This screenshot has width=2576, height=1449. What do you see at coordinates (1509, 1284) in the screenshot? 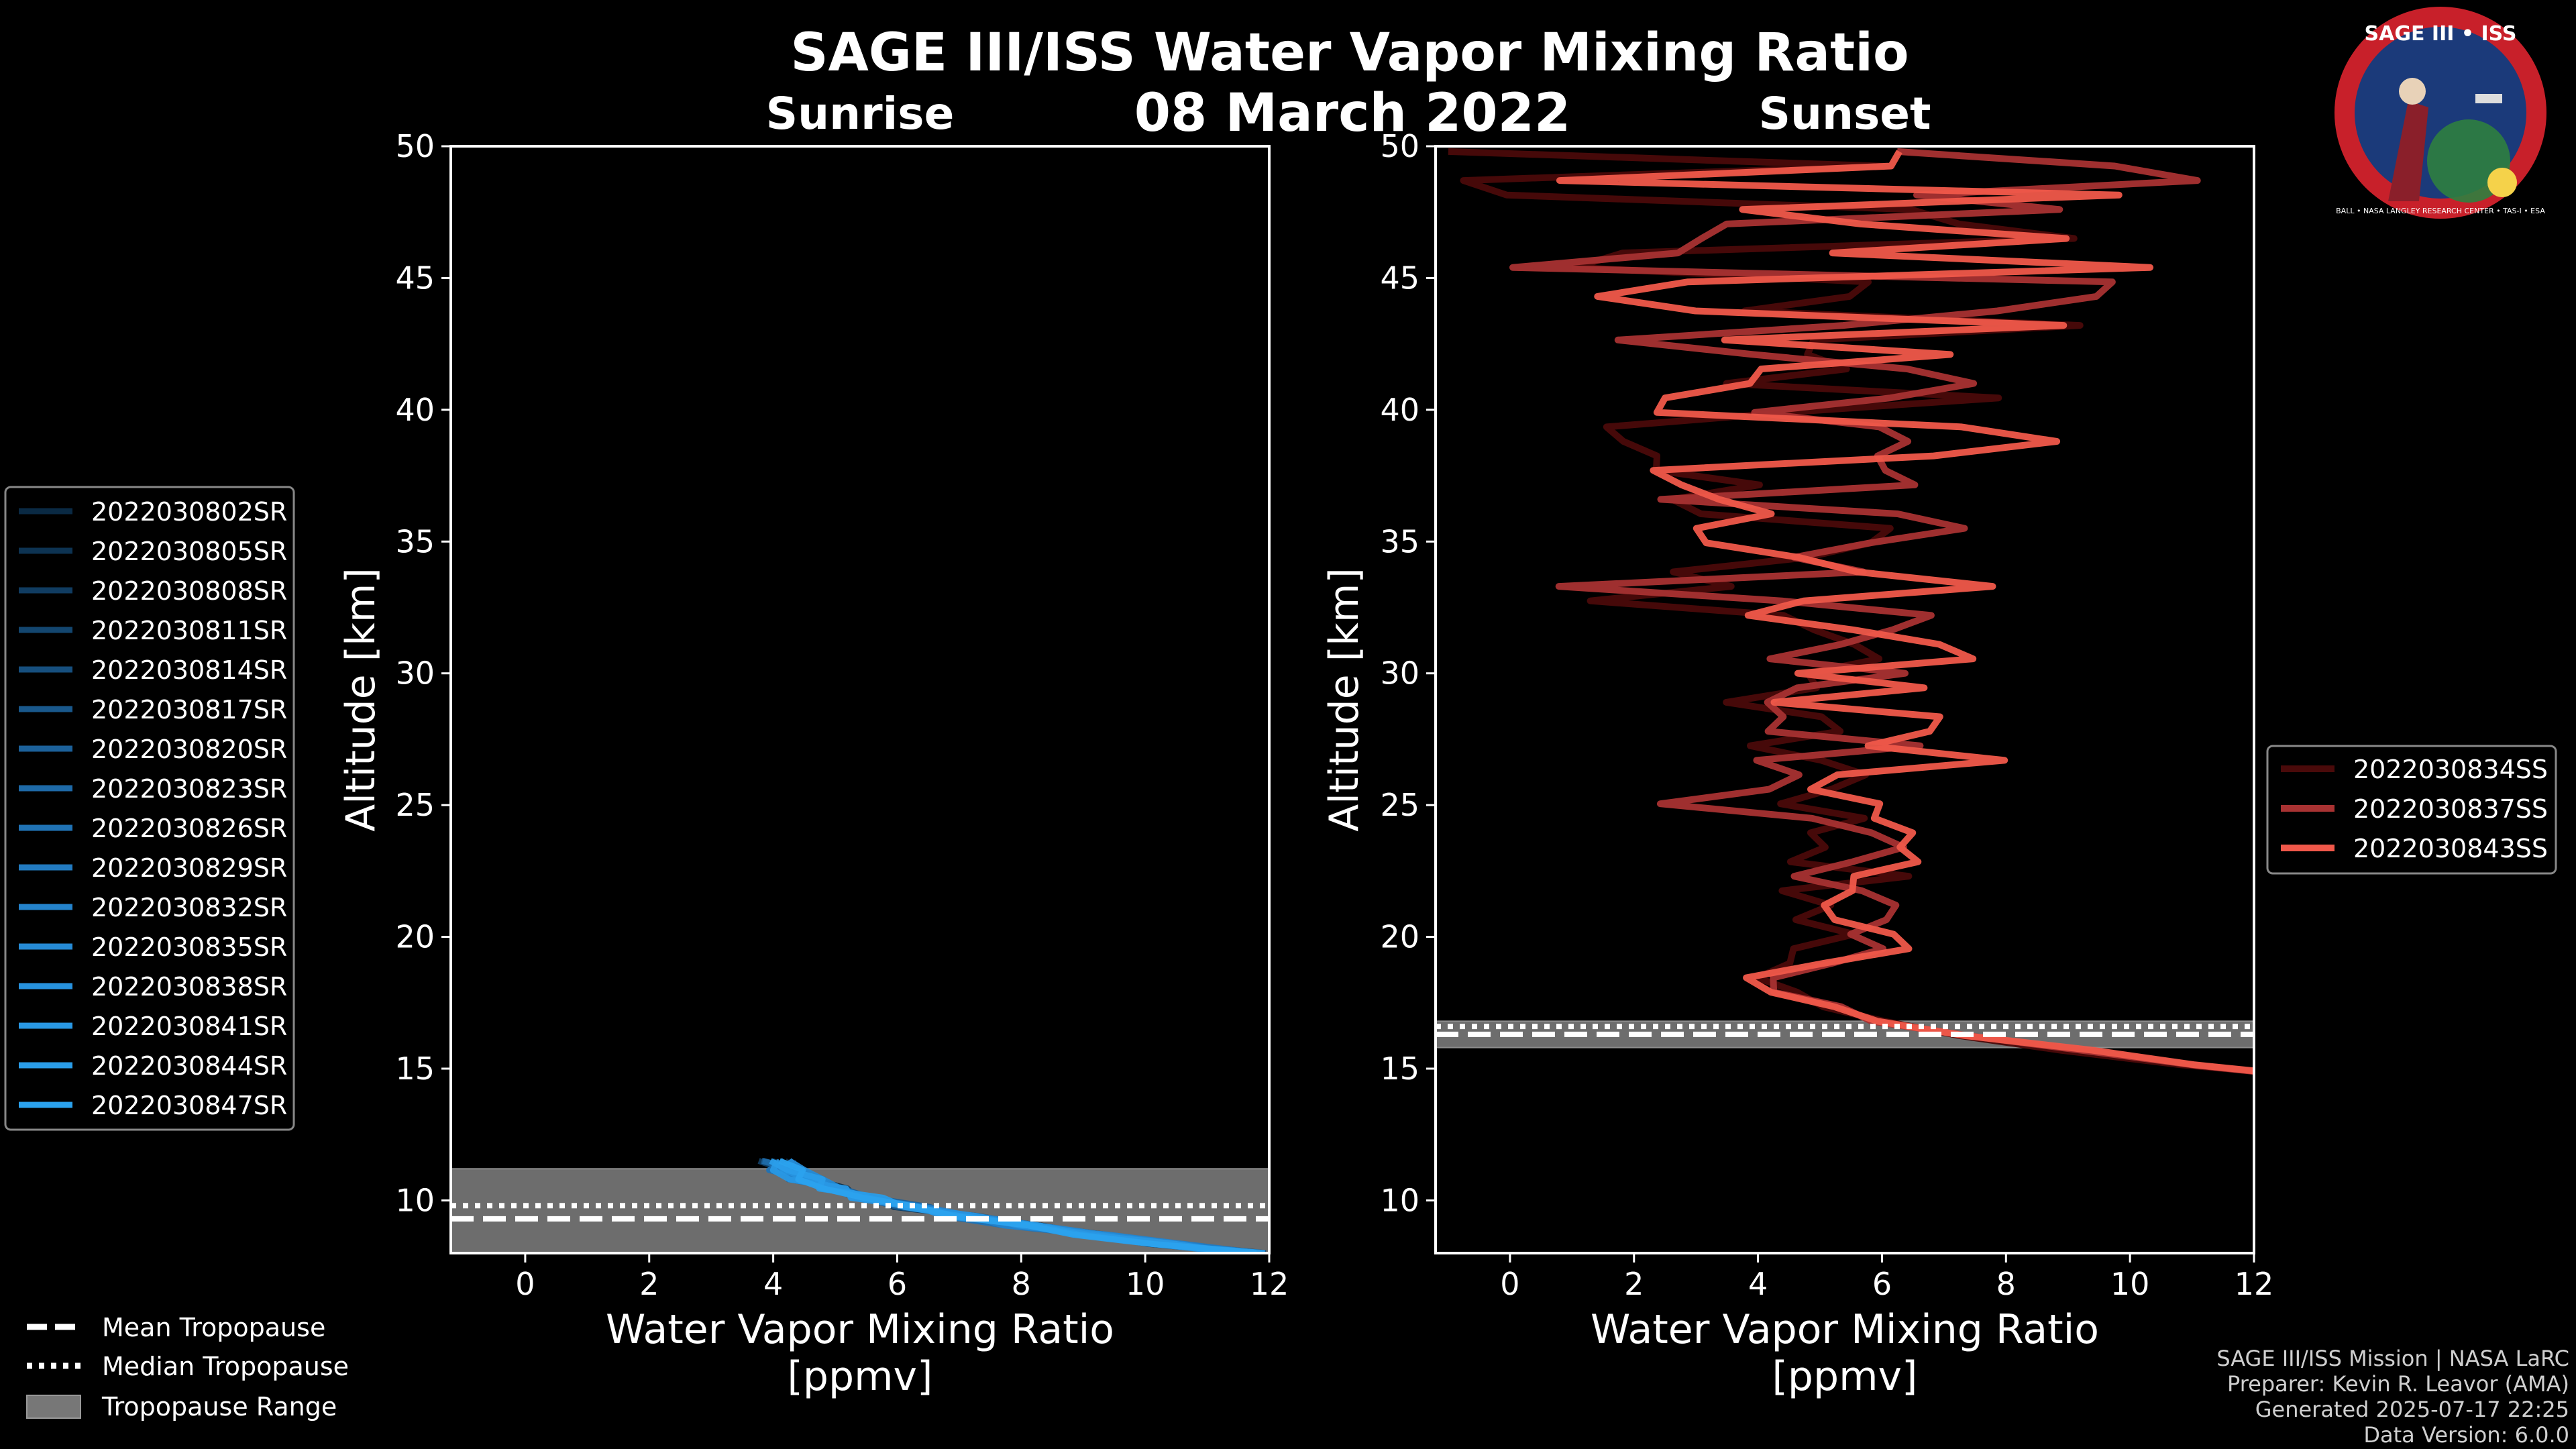
I see `sunset-xtick-label: 0` at bounding box center [1509, 1284].